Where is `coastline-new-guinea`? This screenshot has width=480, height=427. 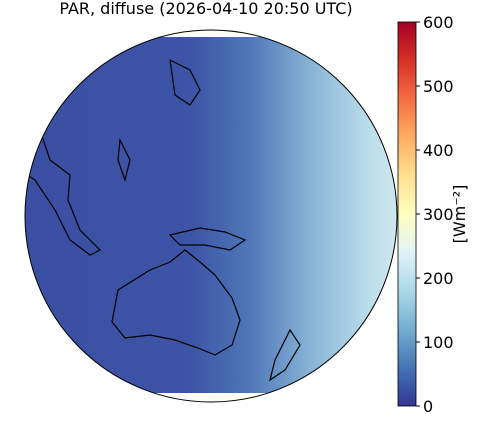
coastline-new-guinea is located at coordinates (207, 239).